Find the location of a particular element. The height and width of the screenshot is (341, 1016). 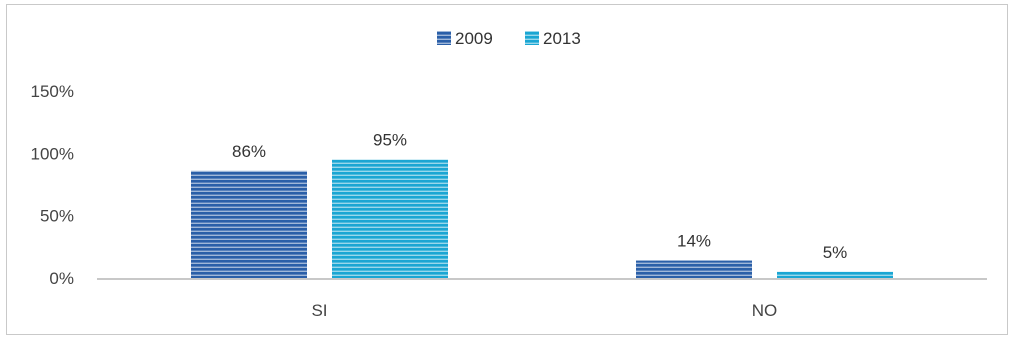

data-label: 5% is located at coordinates (835, 252).